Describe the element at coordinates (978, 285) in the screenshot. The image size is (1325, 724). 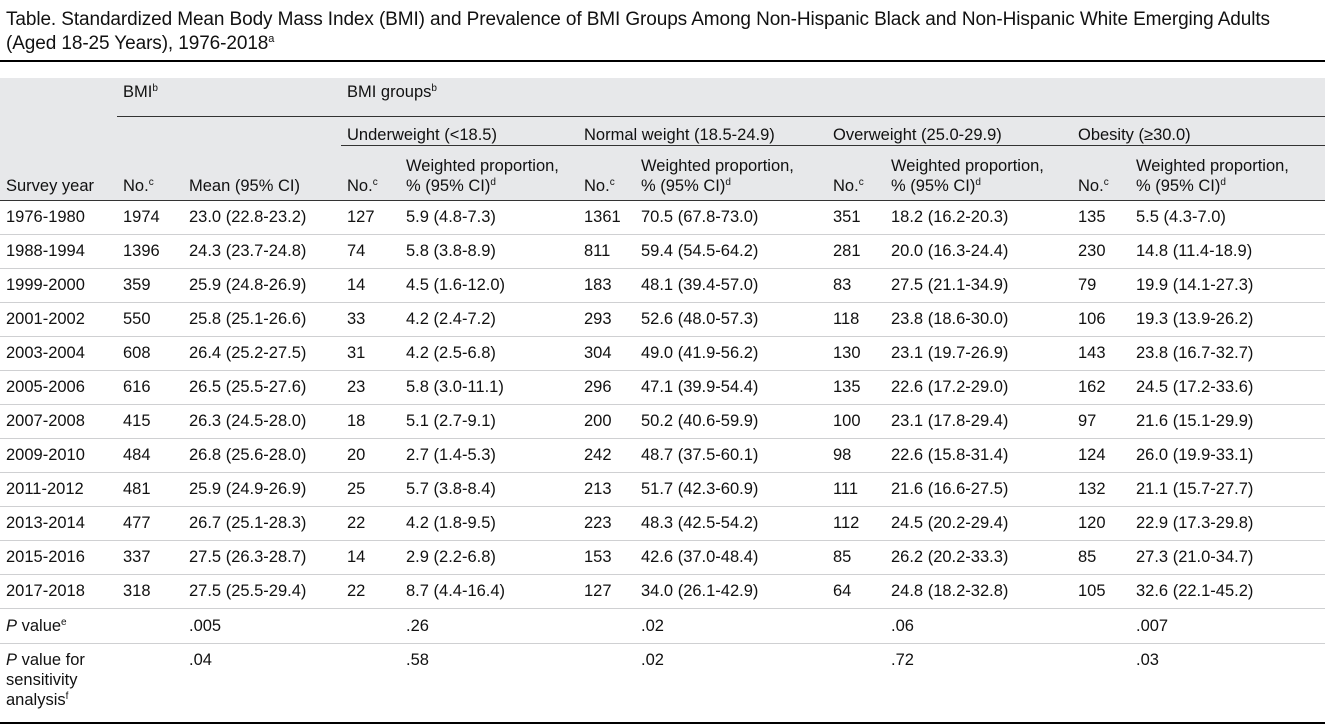
I see `overweight-proportion-cell: 27.5 (21.1-34.9)` at that location.